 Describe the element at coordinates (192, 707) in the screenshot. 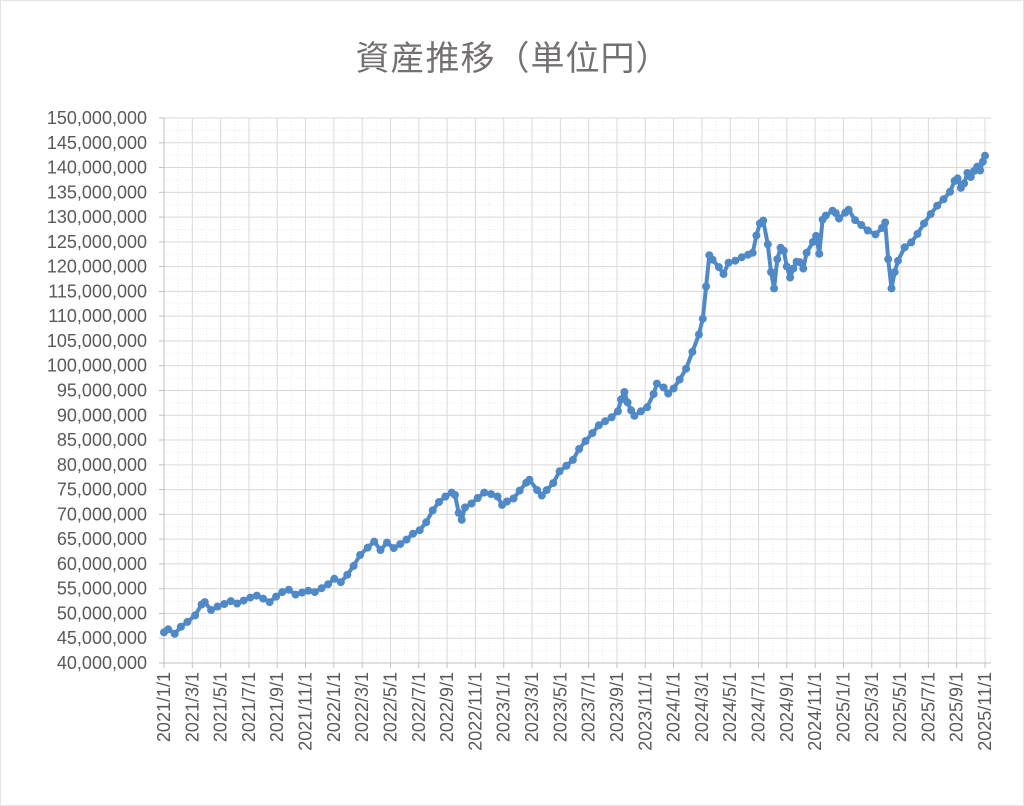

I see `x-tick-label: 2021/3/1` at that location.